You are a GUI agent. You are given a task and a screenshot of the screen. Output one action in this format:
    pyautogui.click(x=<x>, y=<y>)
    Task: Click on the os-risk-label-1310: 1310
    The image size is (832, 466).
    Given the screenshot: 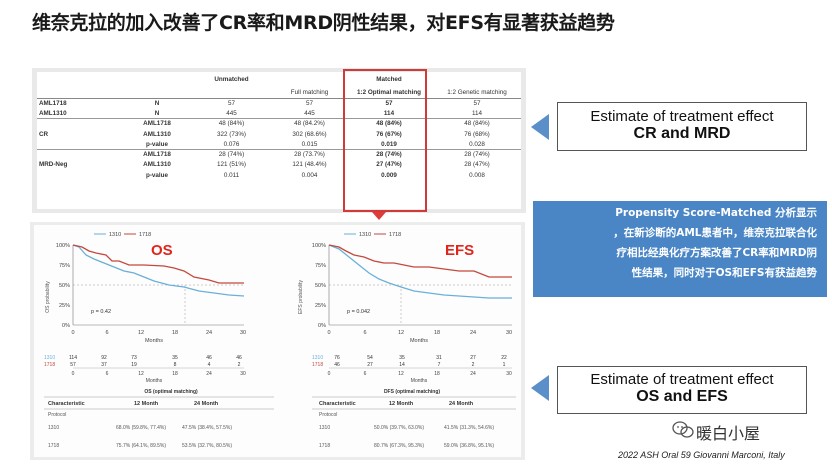 What is the action you would take?
    pyautogui.click(x=49, y=358)
    